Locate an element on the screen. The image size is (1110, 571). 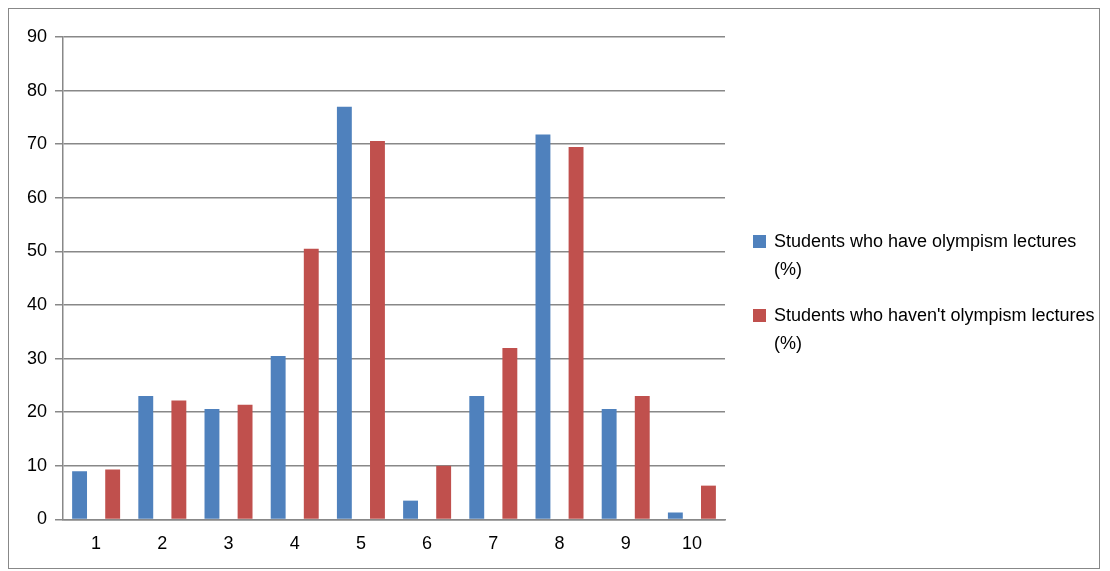
x-tick-label: 10 is located at coordinates (691, 543).